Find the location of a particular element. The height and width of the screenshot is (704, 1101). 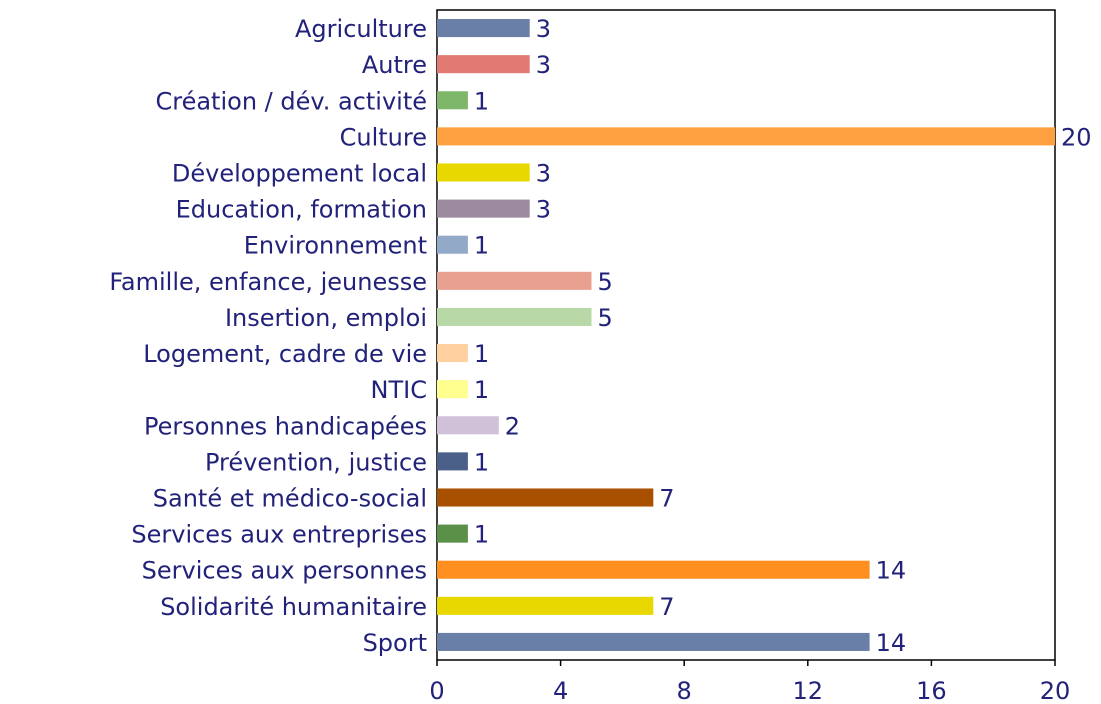

y-tick-label: Sport is located at coordinates (395, 643).